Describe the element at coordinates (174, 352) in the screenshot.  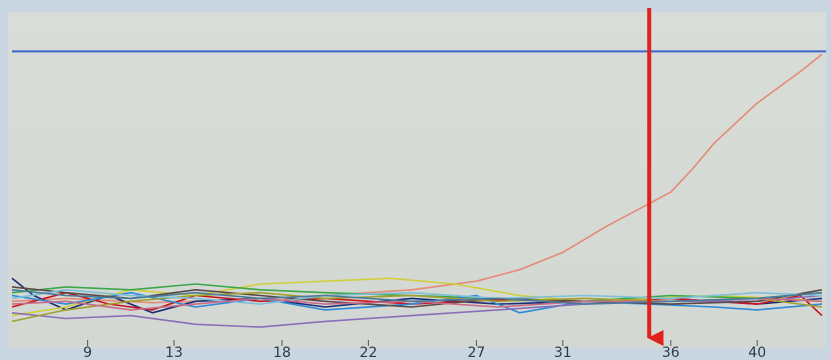
I see `x-tick-label: 13` at that location.